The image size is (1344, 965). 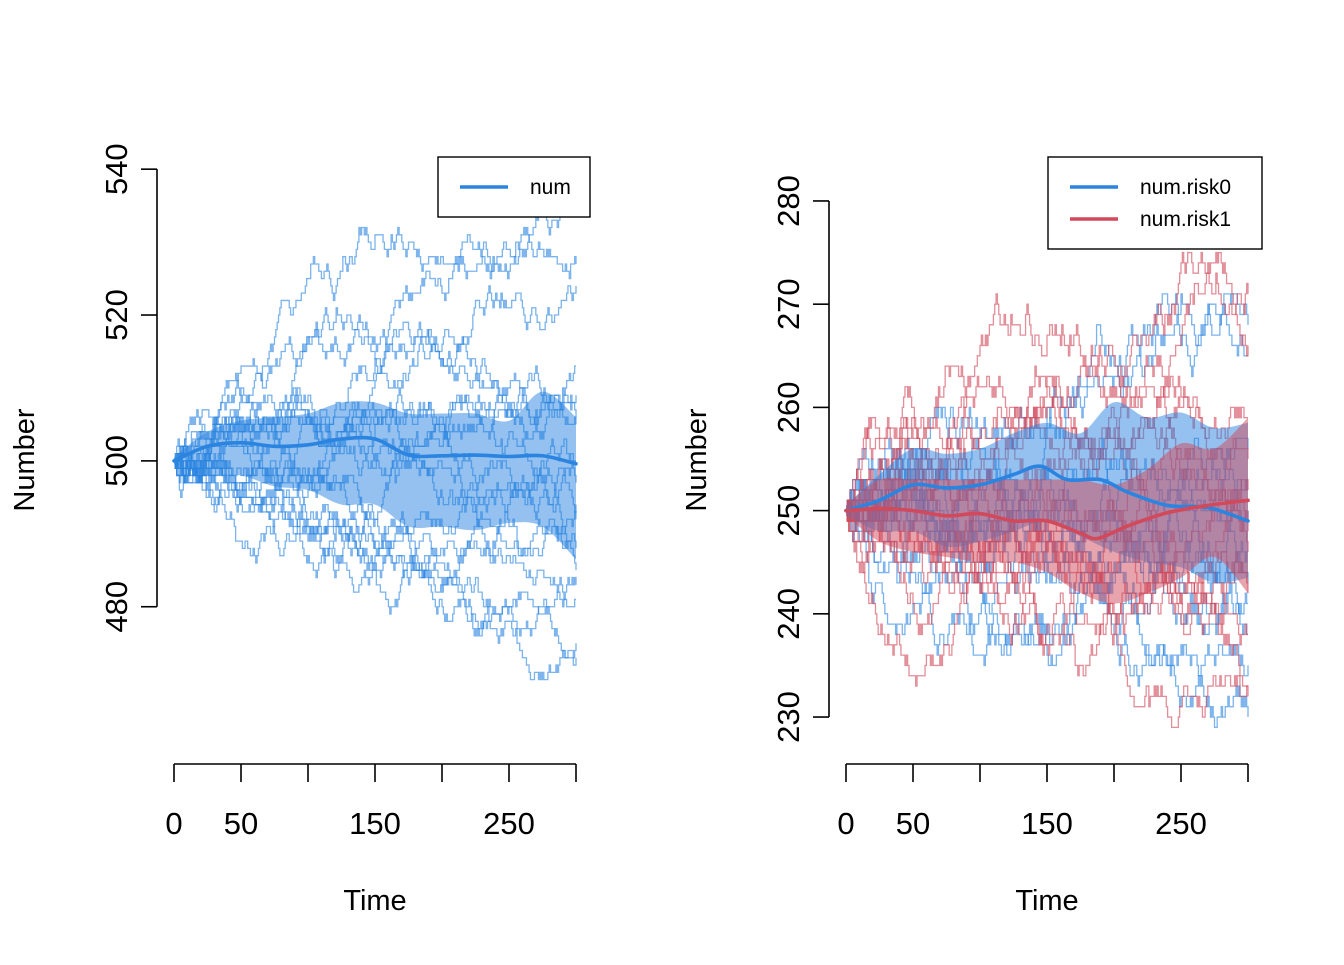 I want to click on y-tick-label-520: 520, so click(x=116, y=315).